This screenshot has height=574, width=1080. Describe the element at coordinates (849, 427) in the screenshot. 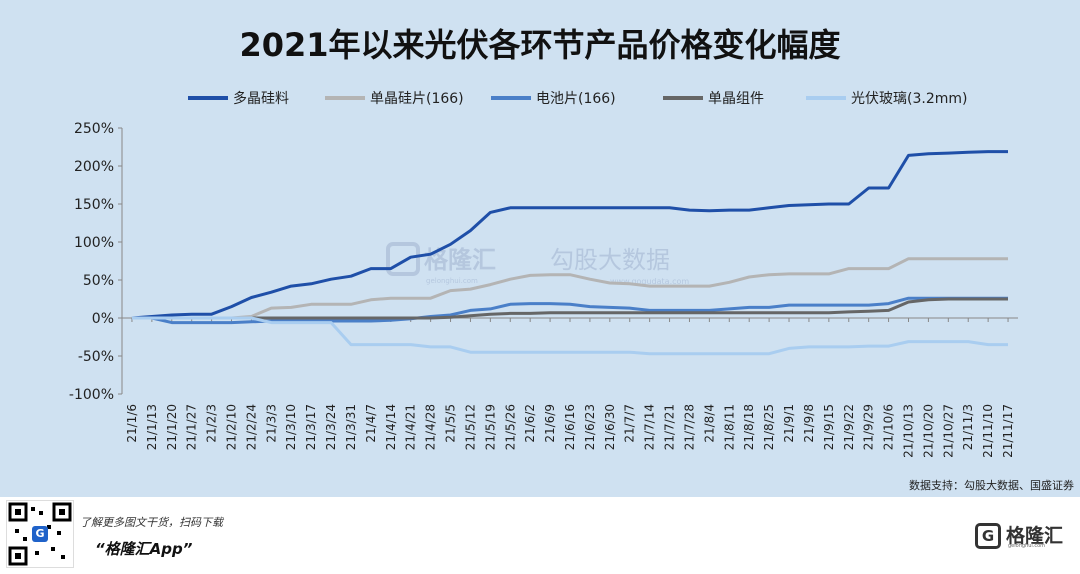

I see `x-tick-label: 21/9/22` at that location.